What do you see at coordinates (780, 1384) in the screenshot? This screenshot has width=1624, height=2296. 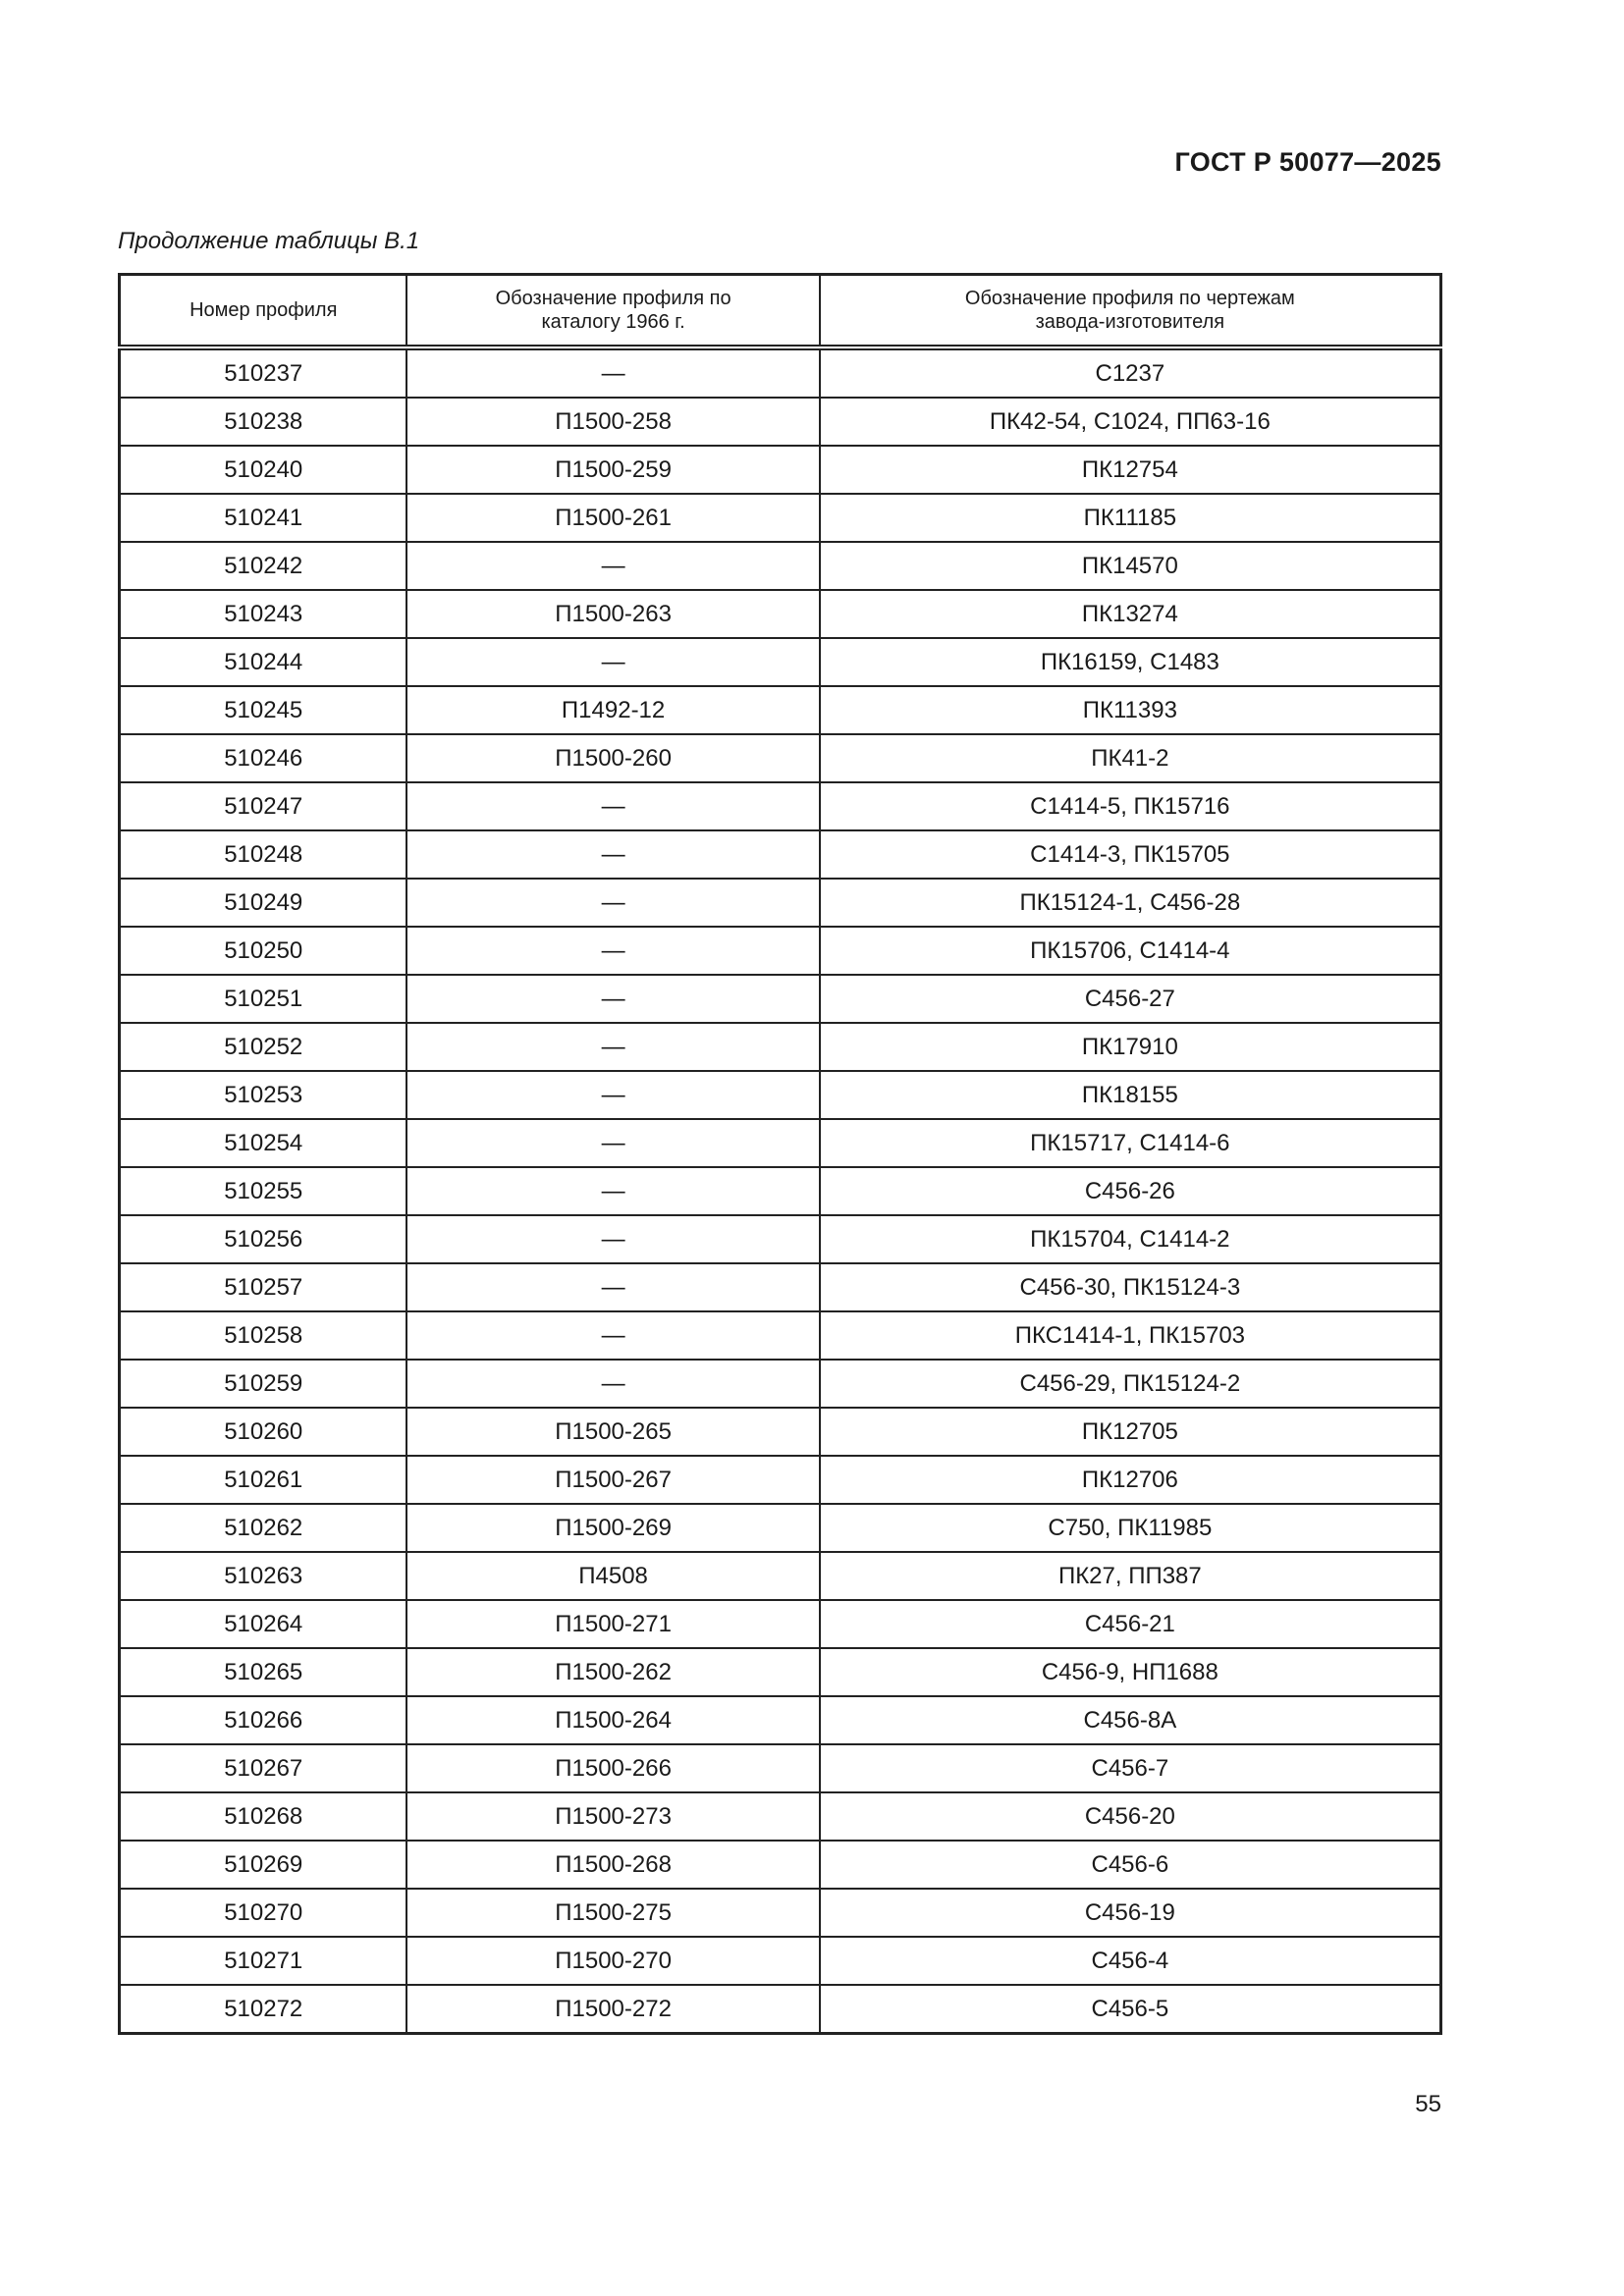 I see `table-row: 510259— С456-29, ПК15124-2` at bounding box center [780, 1384].